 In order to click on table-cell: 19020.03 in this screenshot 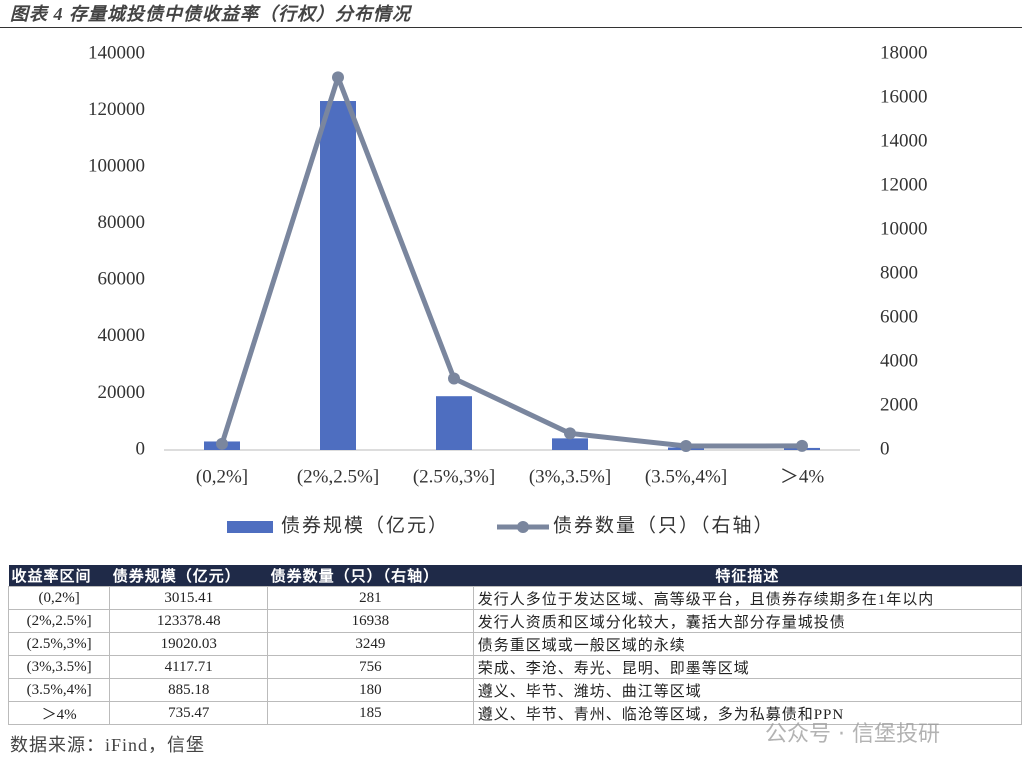, I will do `click(189, 644)`.